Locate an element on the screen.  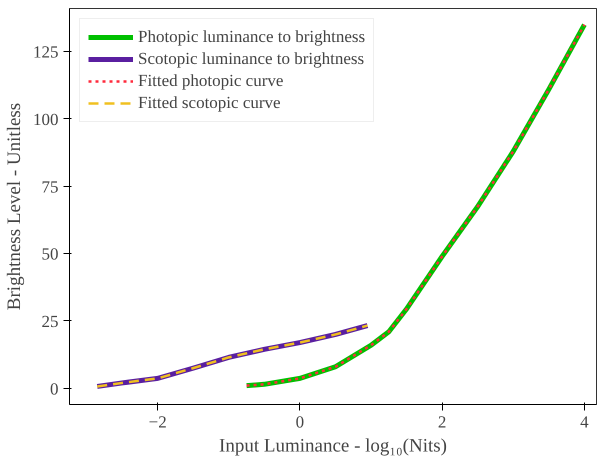
y-tick-label: 50 is located at coordinates (50, 254).